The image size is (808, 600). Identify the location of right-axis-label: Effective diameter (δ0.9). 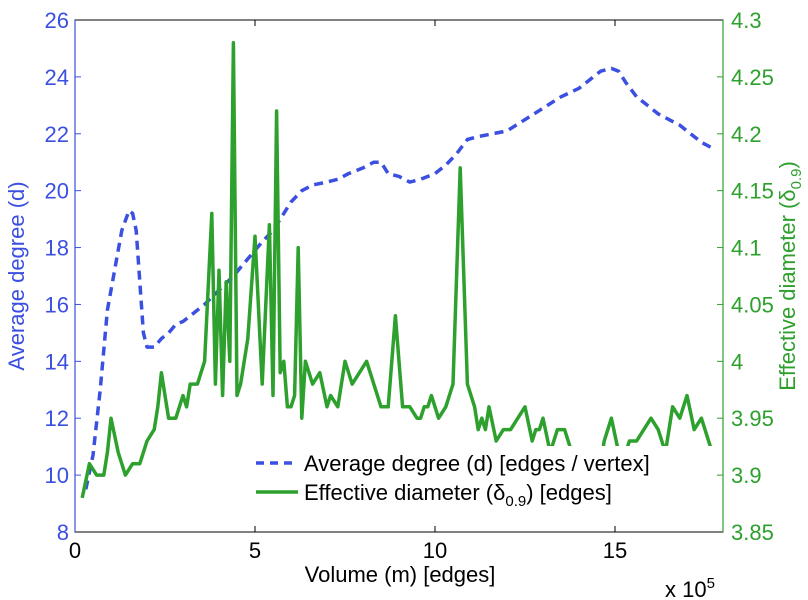
(790, 276).